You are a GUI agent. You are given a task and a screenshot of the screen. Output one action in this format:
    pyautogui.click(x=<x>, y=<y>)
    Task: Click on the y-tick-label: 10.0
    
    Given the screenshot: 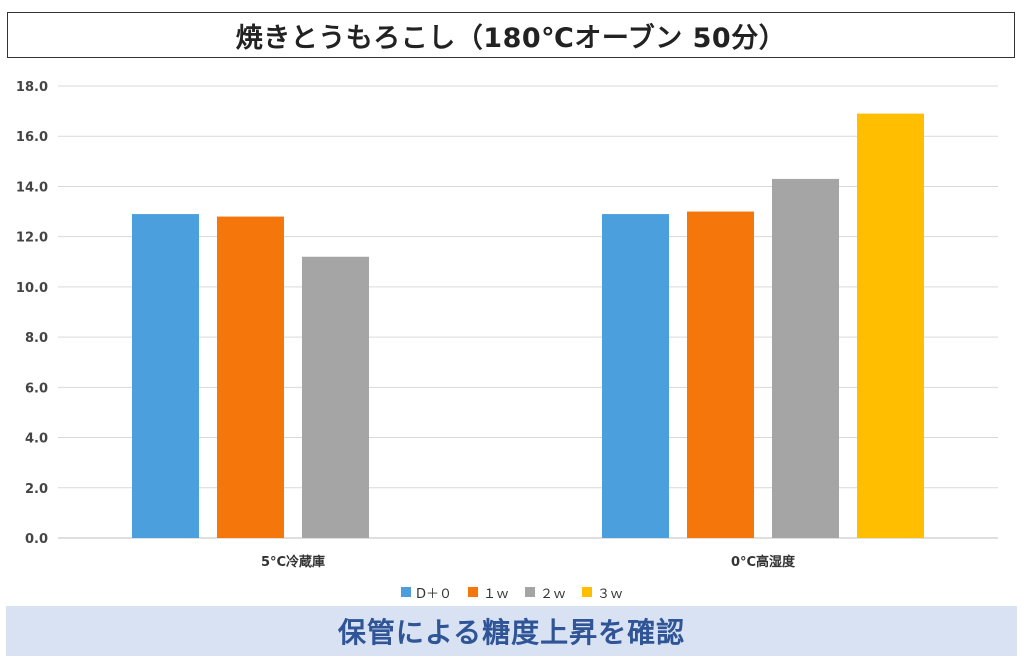 What is the action you would take?
    pyautogui.click(x=32, y=288)
    